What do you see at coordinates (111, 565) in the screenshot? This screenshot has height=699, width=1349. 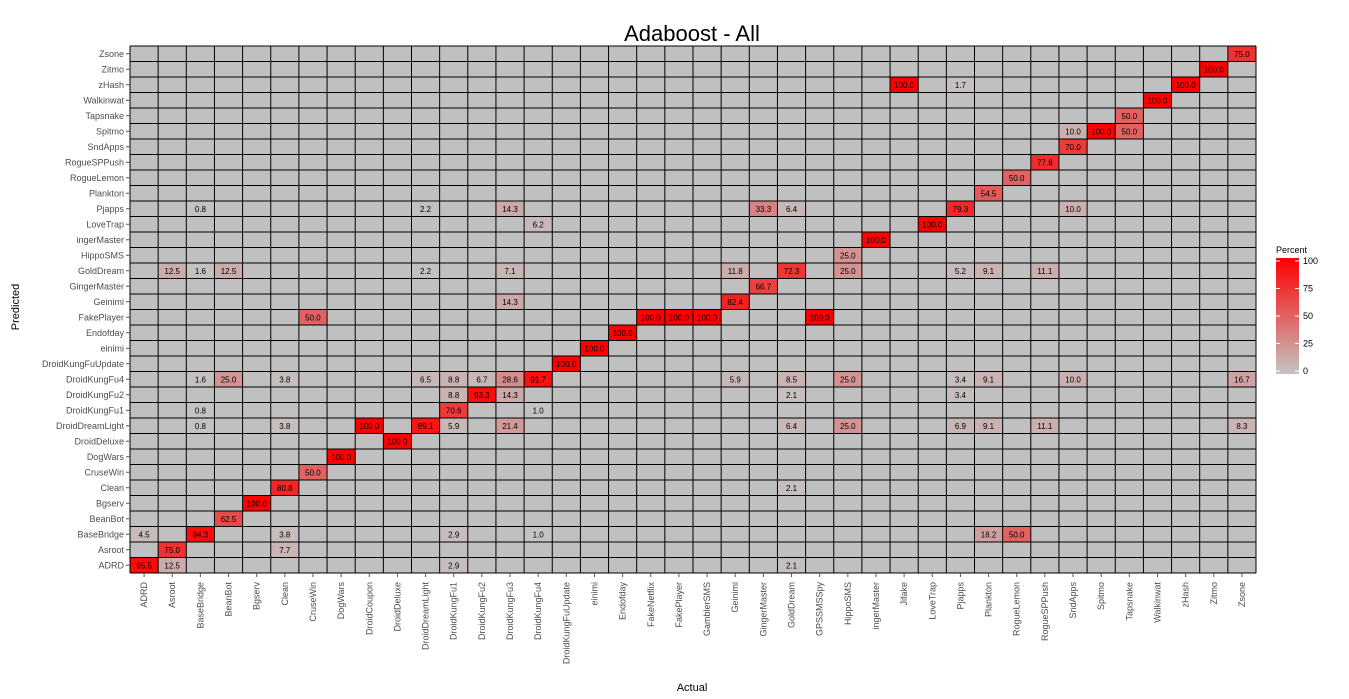 I see `y-tick-label: ADRD` at bounding box center [111, 565].